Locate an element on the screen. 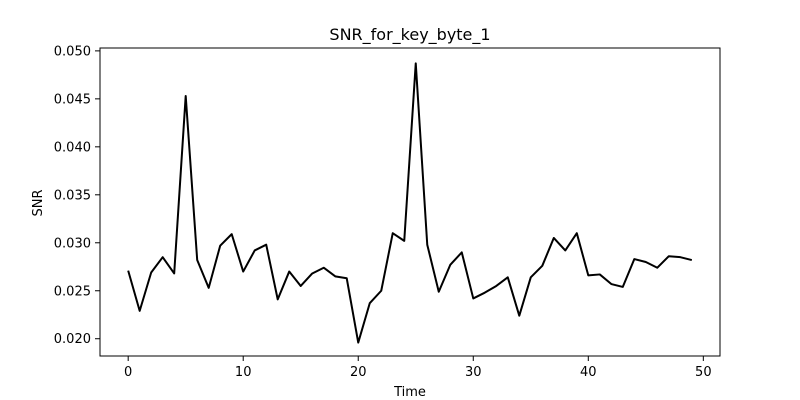  x-axis-label: Time is located at coordinates (409, 392).